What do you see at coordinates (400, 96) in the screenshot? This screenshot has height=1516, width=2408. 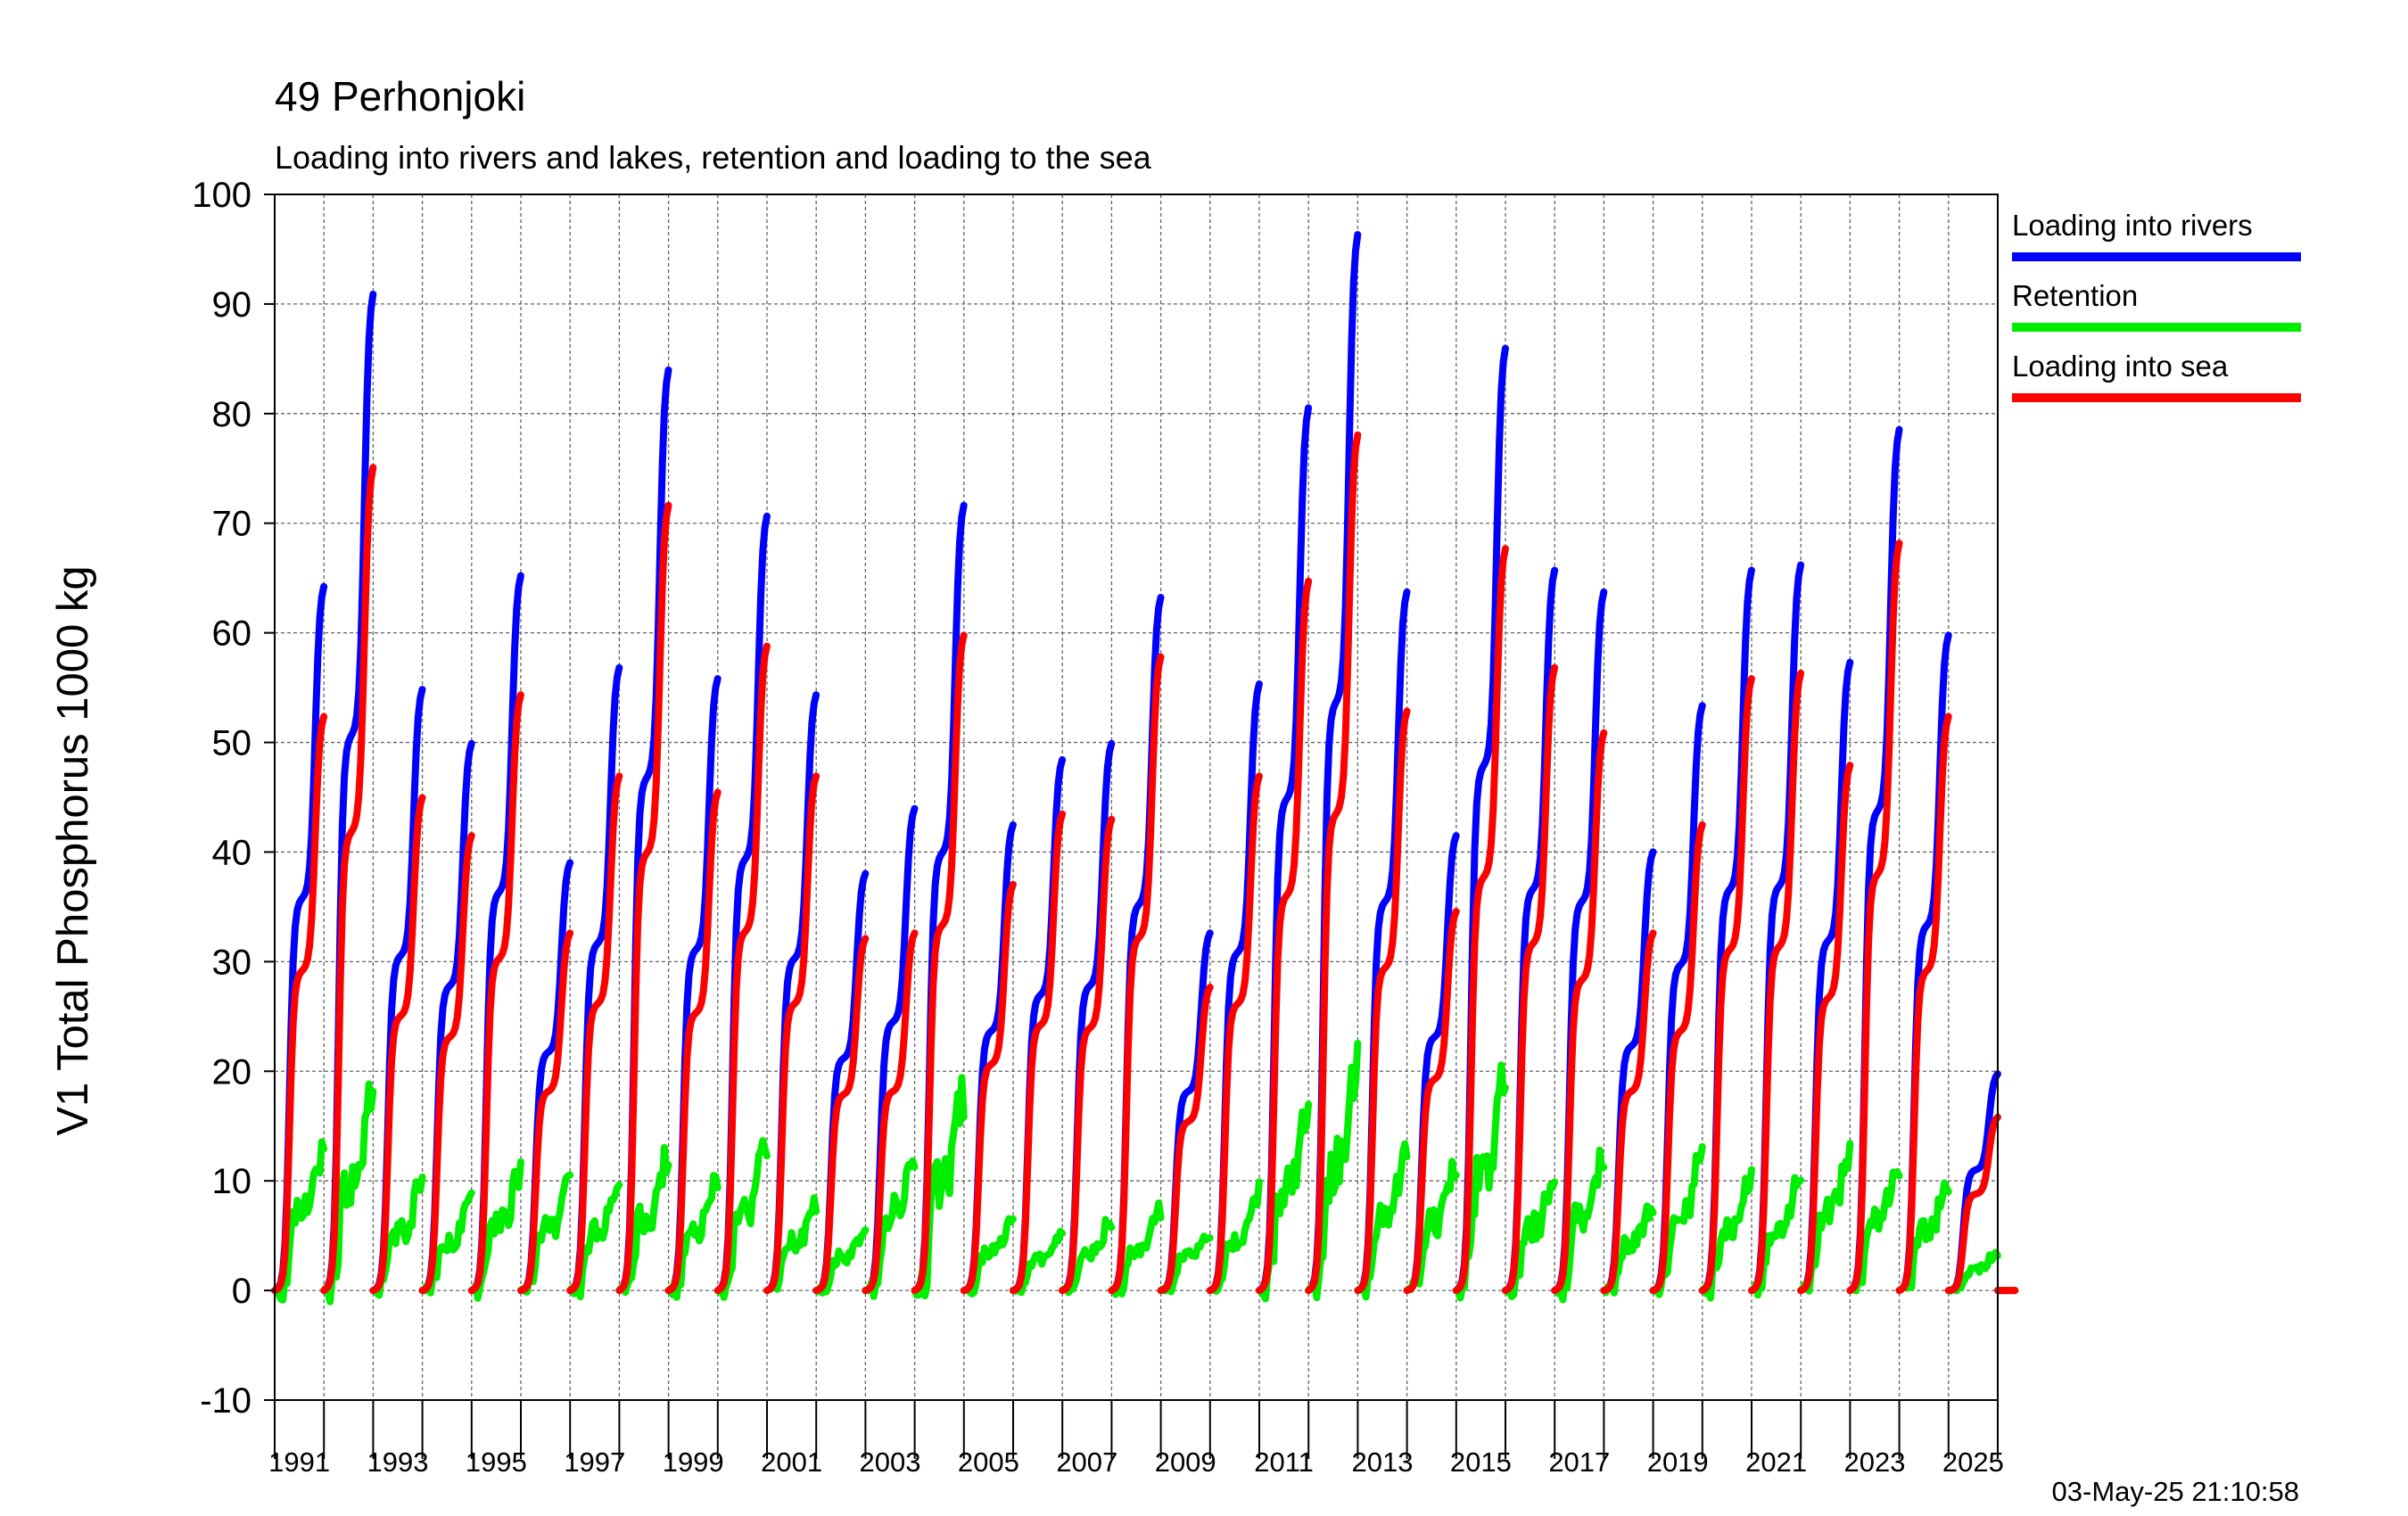 I see `chart-title: 49 Perhonjoki` at bounding box center [400, 96].